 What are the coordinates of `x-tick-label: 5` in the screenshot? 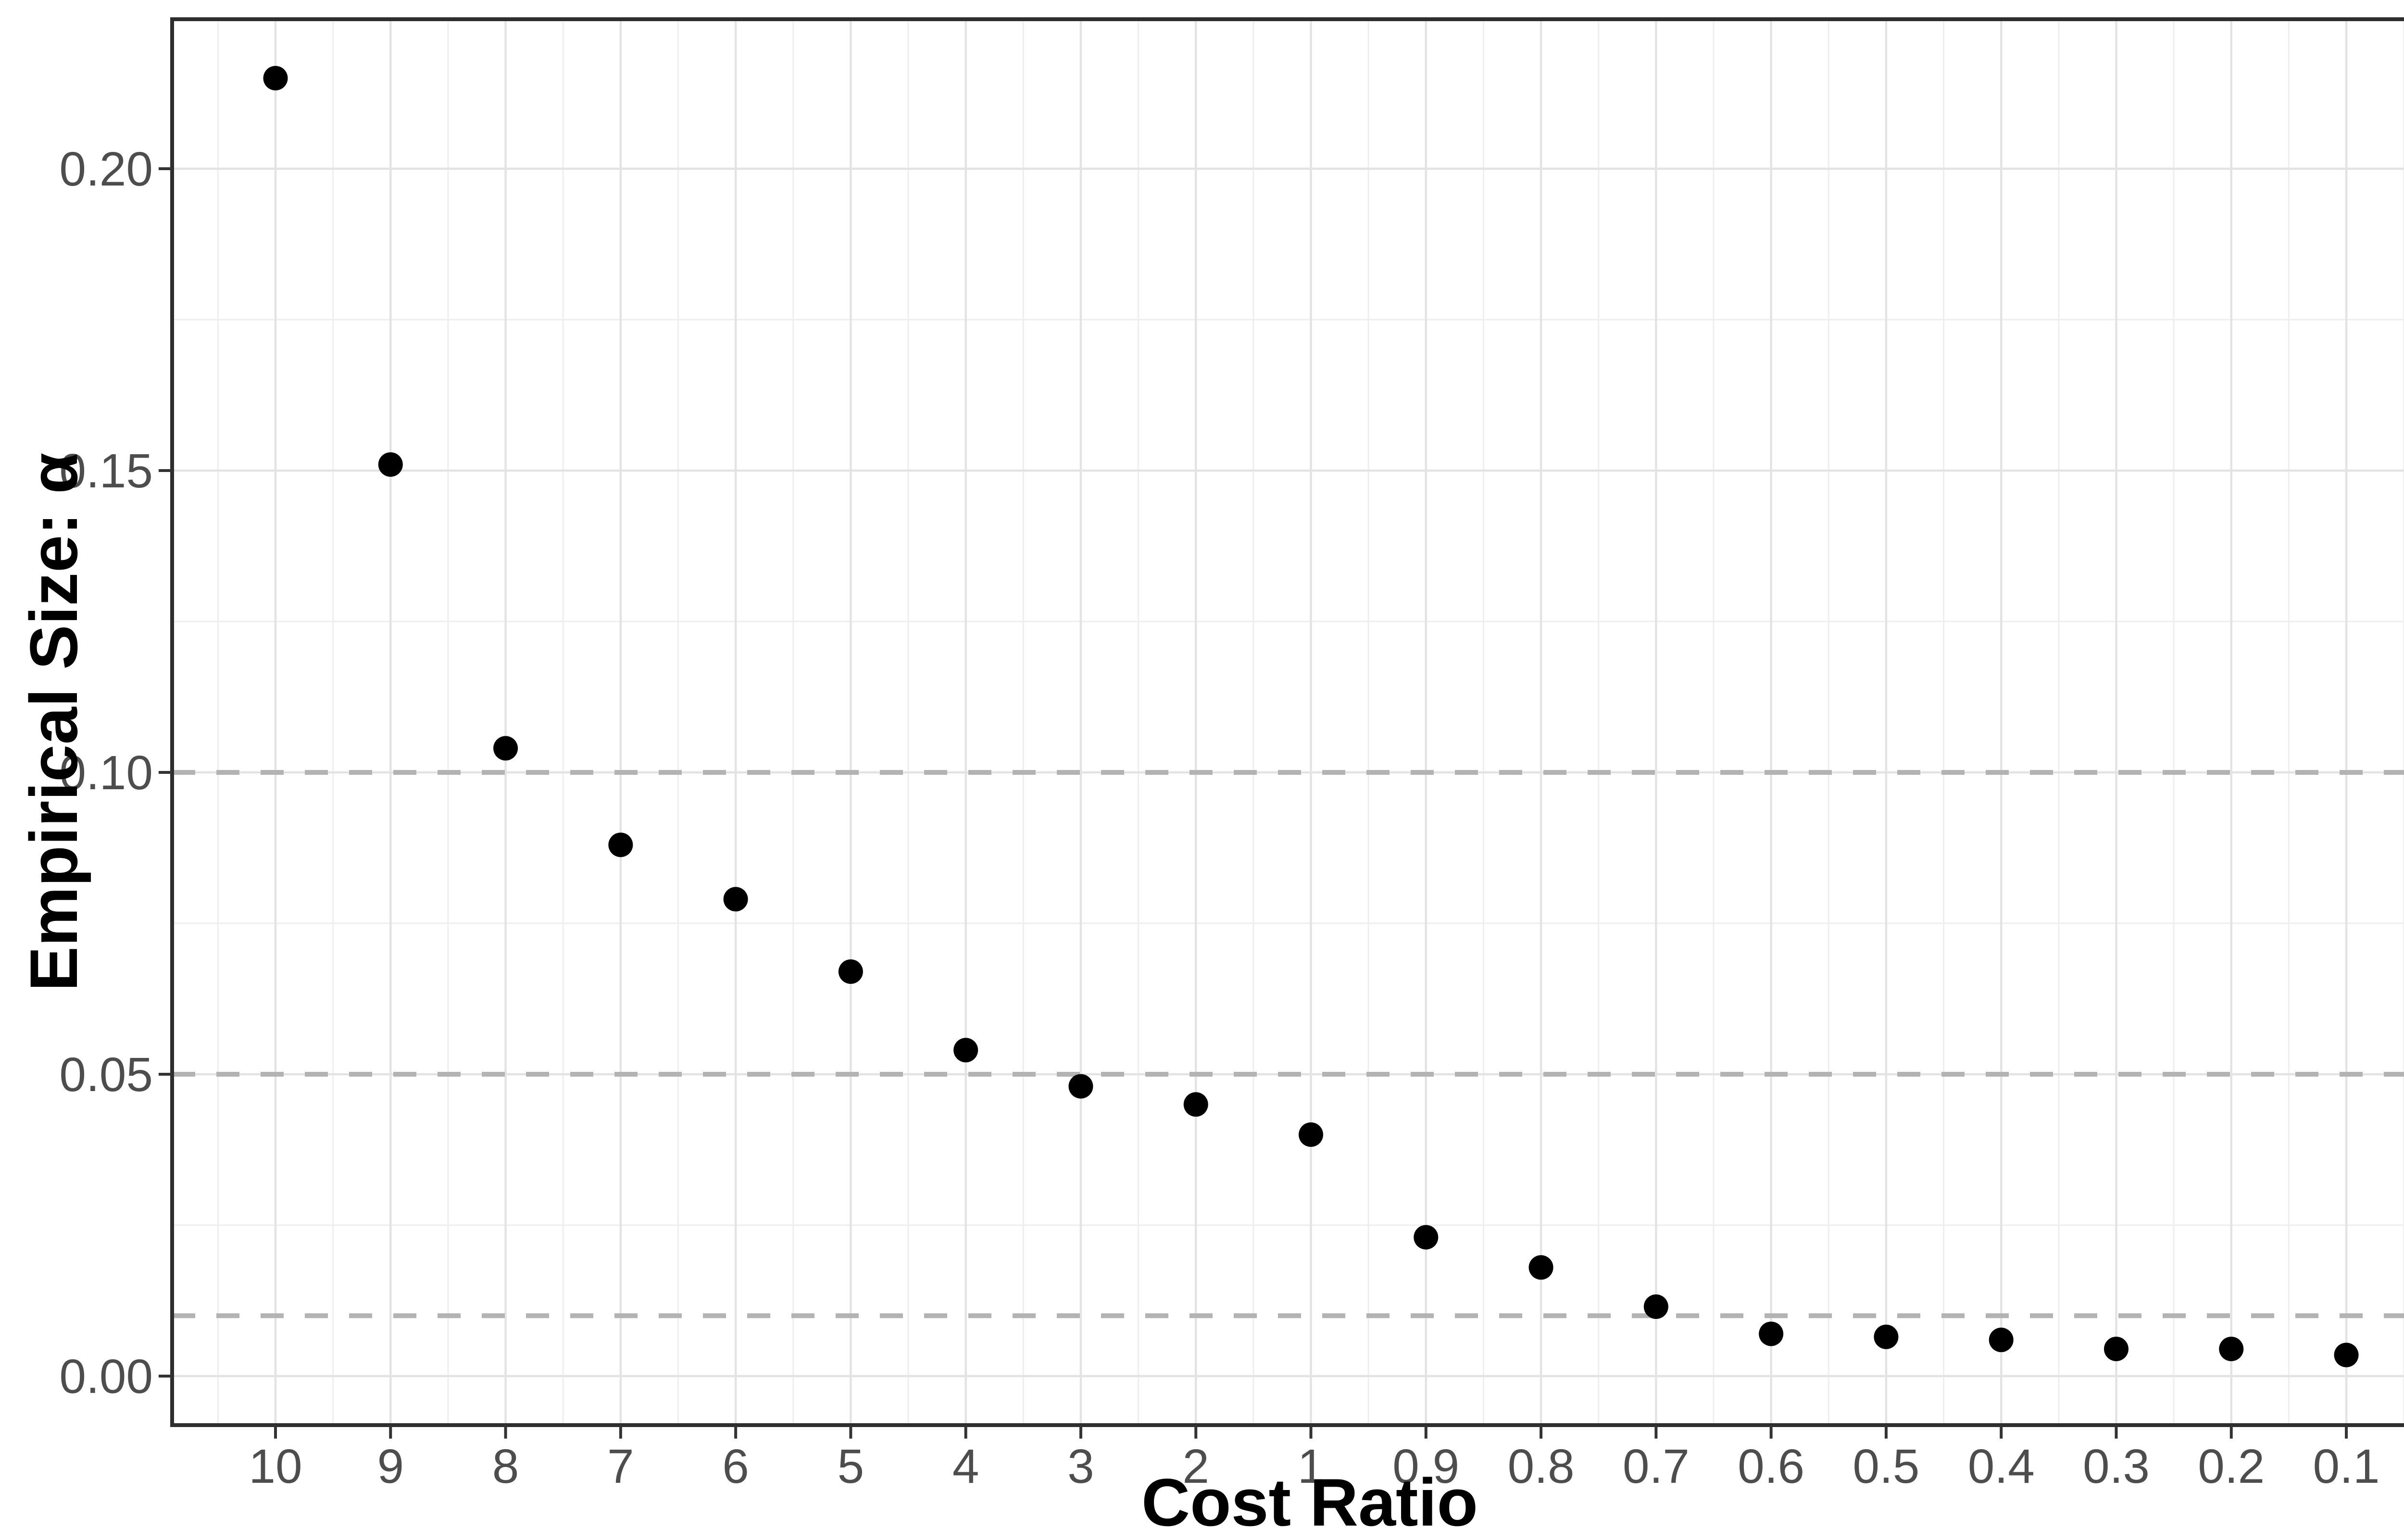 It's located at (851, 1466).